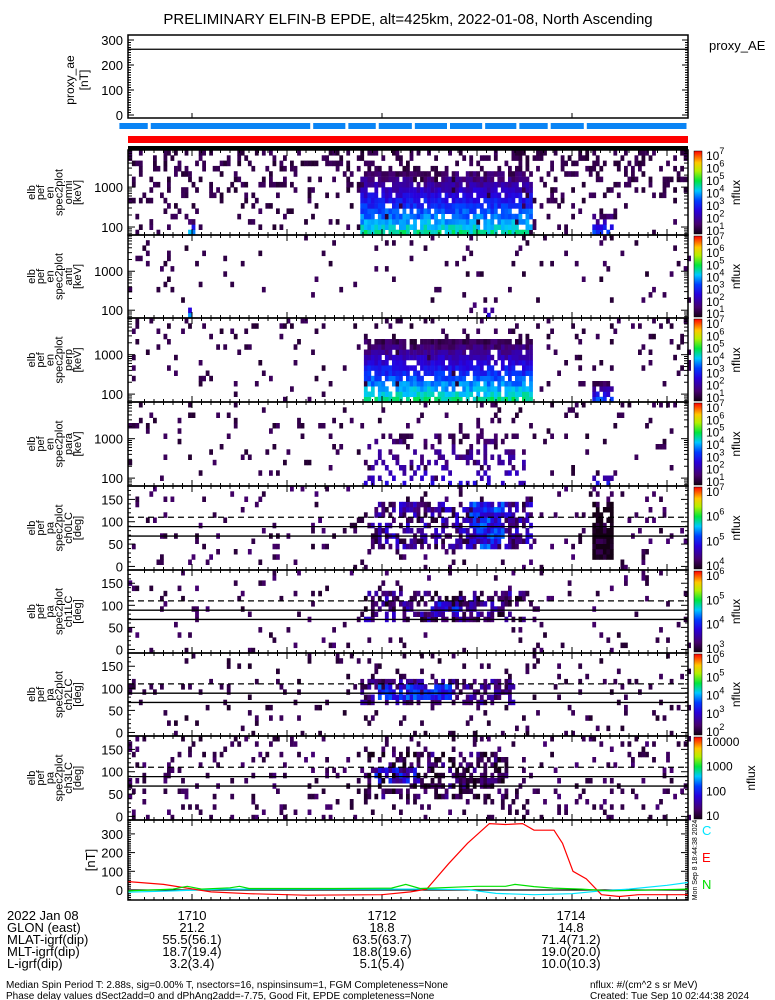  Describe the element at coordinates (721, 176) in the screenshot. I see `colorbar-exponent: 5` at that location.